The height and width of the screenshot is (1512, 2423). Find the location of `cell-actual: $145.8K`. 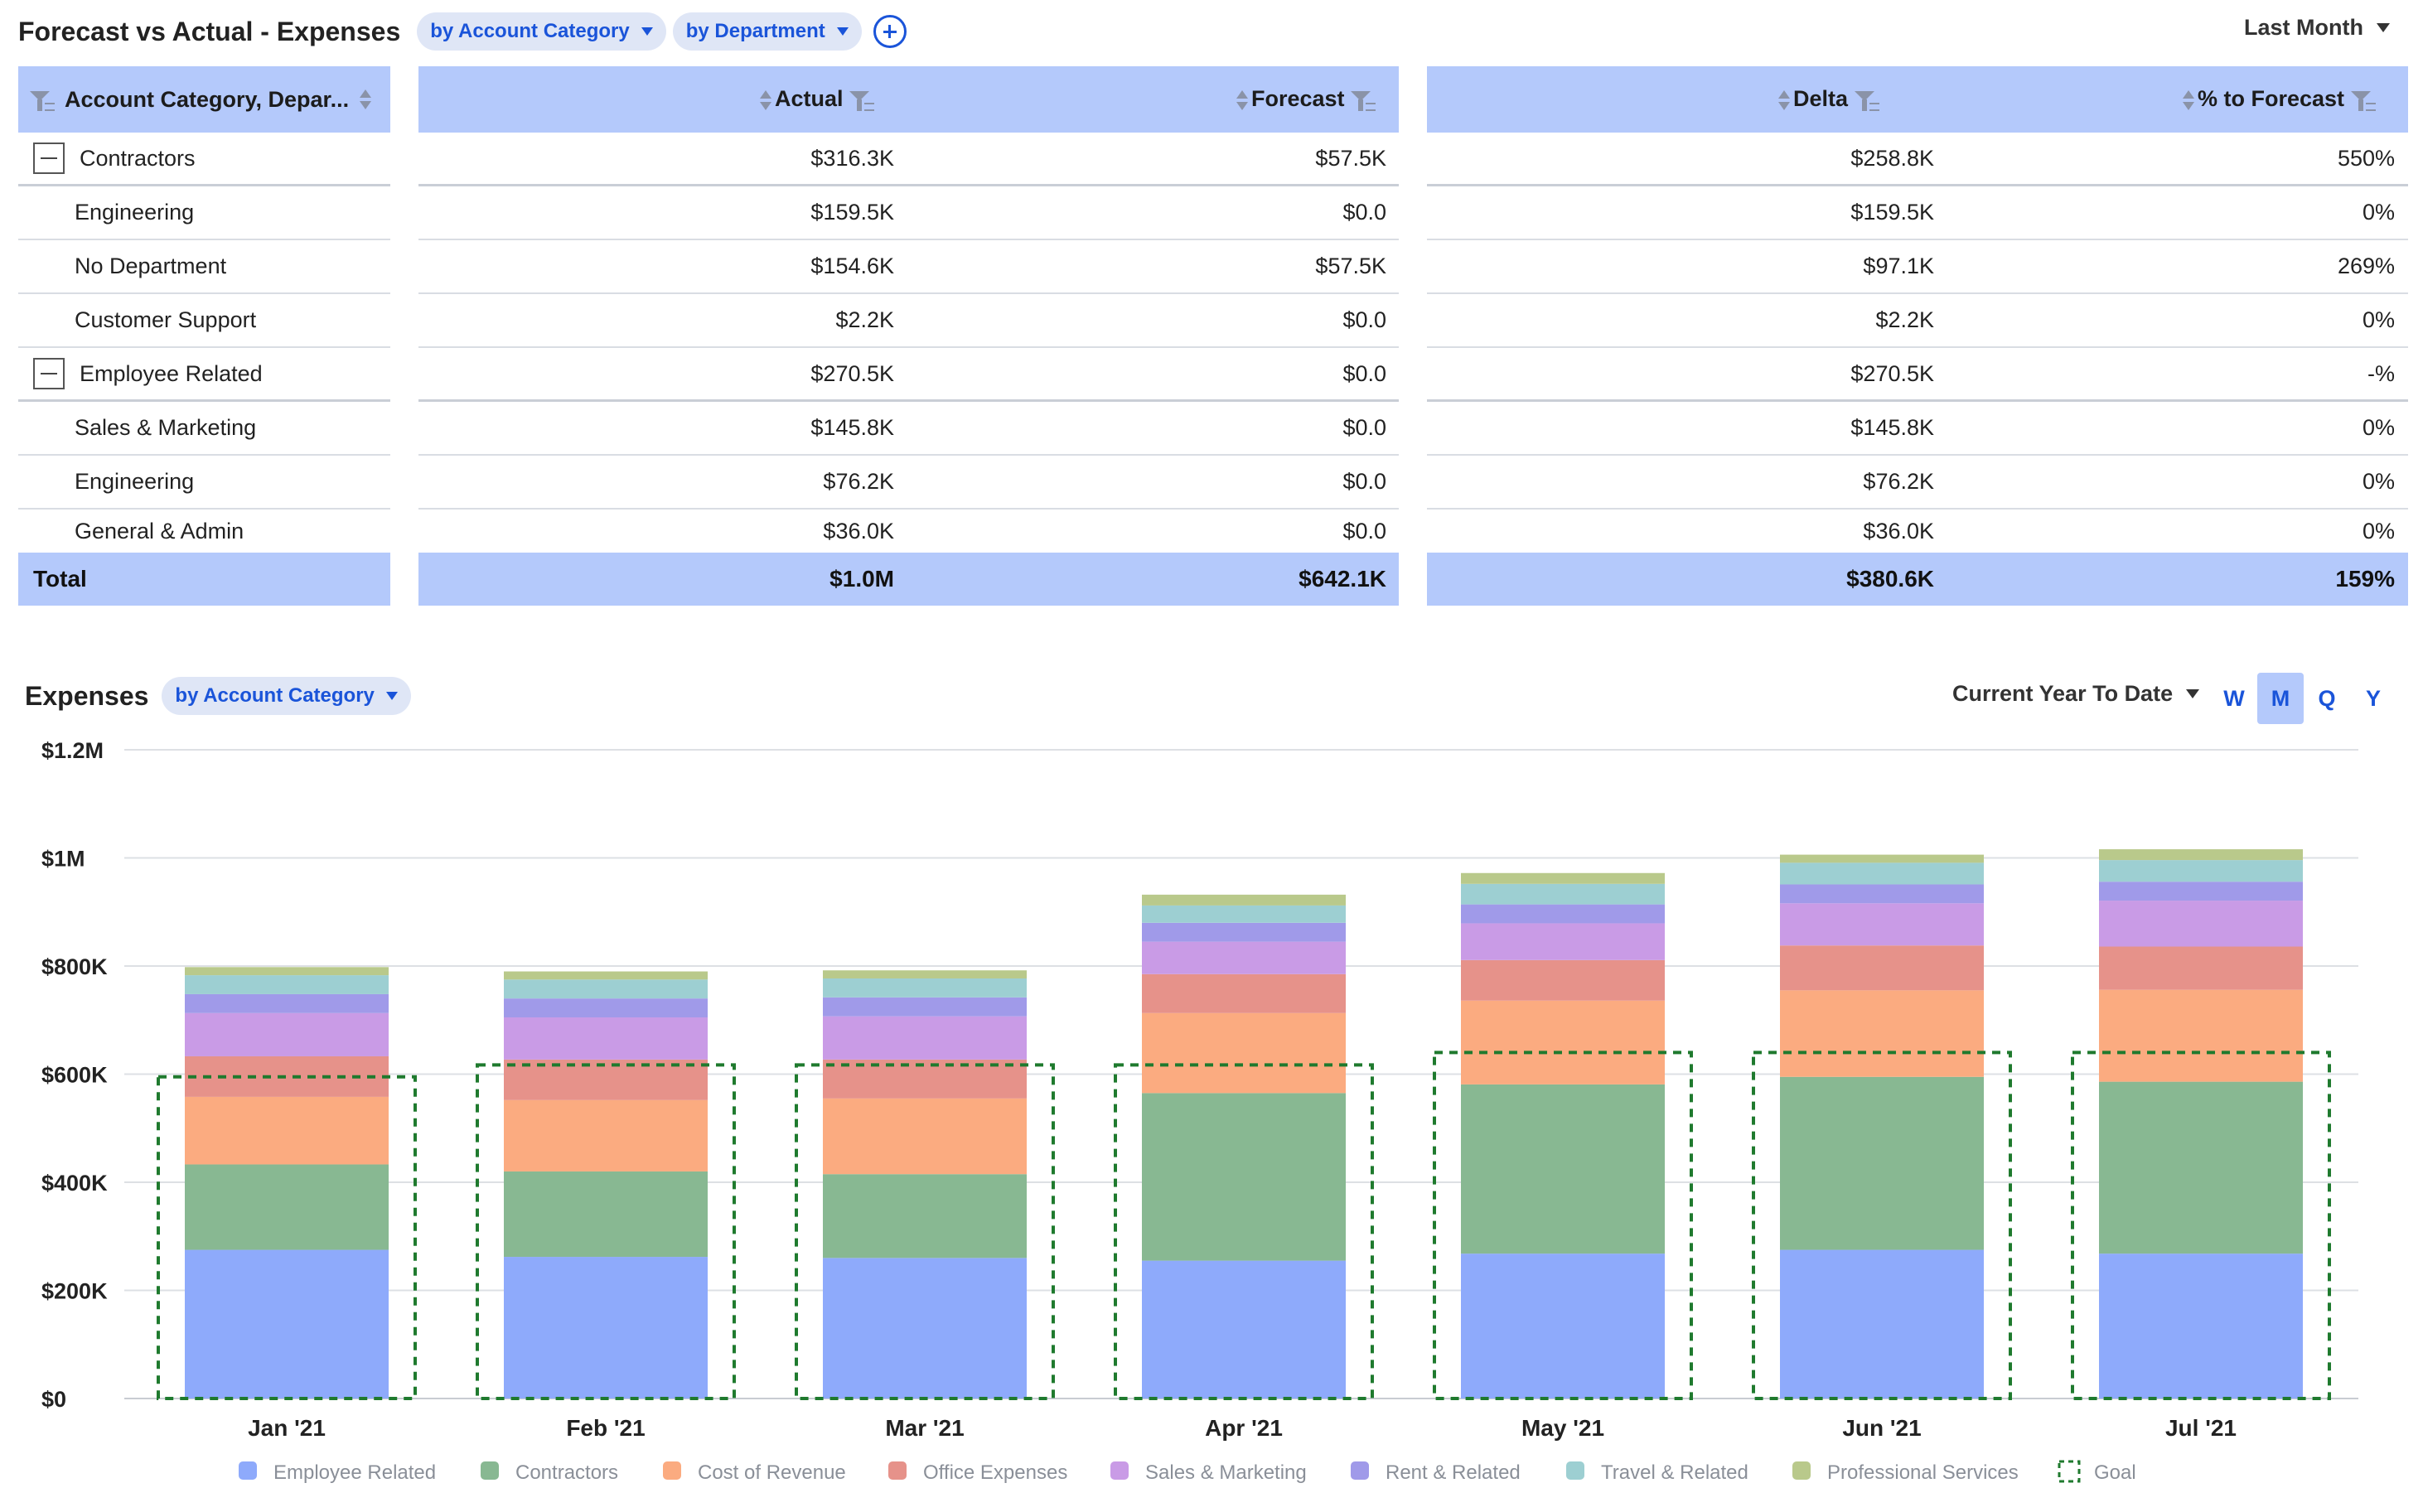

cell-actual: $145.8K is located at coordinates (852, 427).